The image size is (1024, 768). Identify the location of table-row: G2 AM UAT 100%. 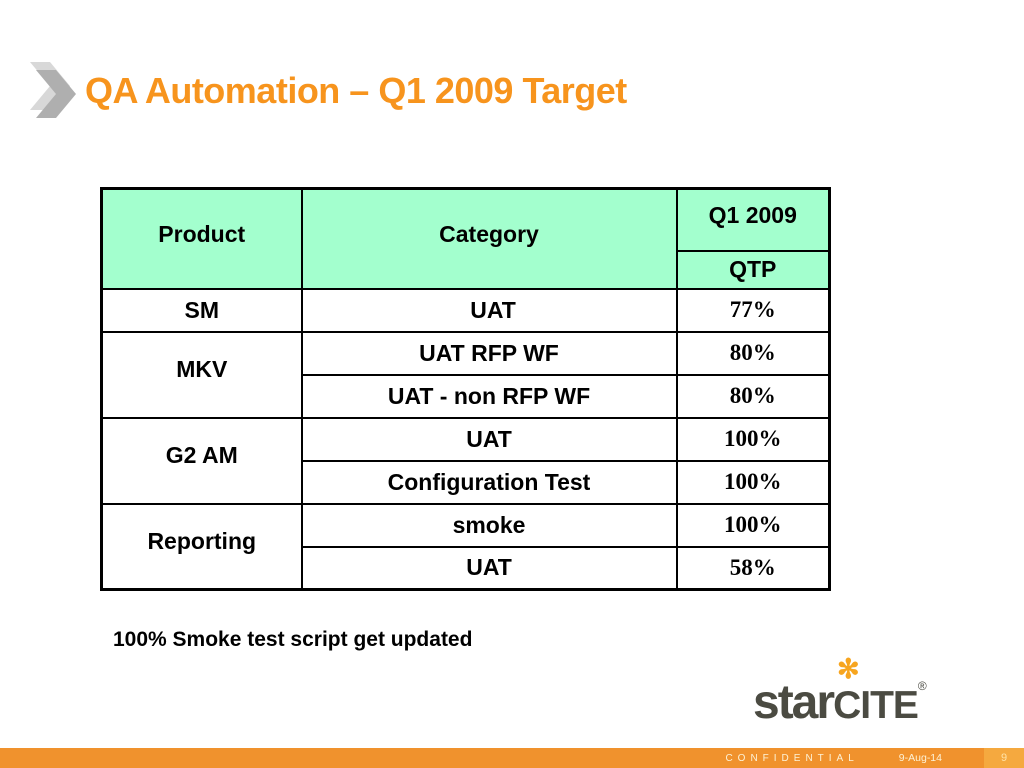
(465, 460).